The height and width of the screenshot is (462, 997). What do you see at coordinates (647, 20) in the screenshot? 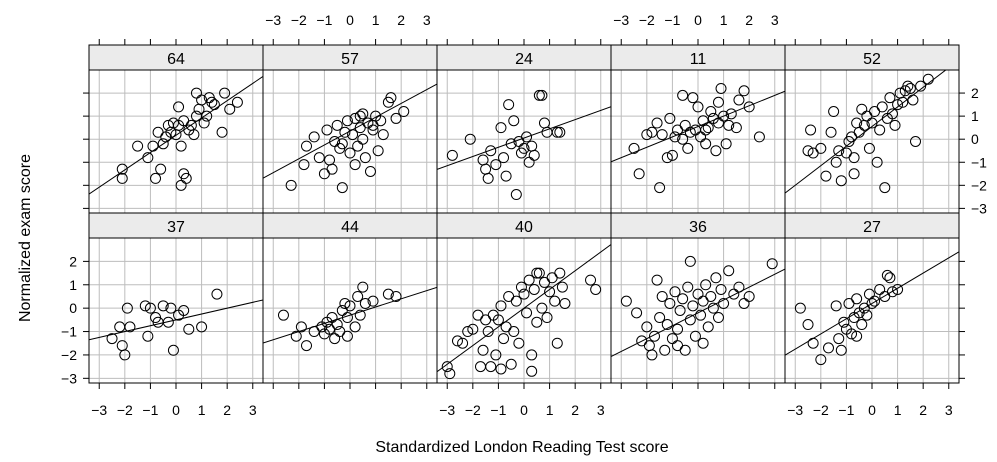
I see `x-tick-label-top: −2` at bounding box center [647, 20].